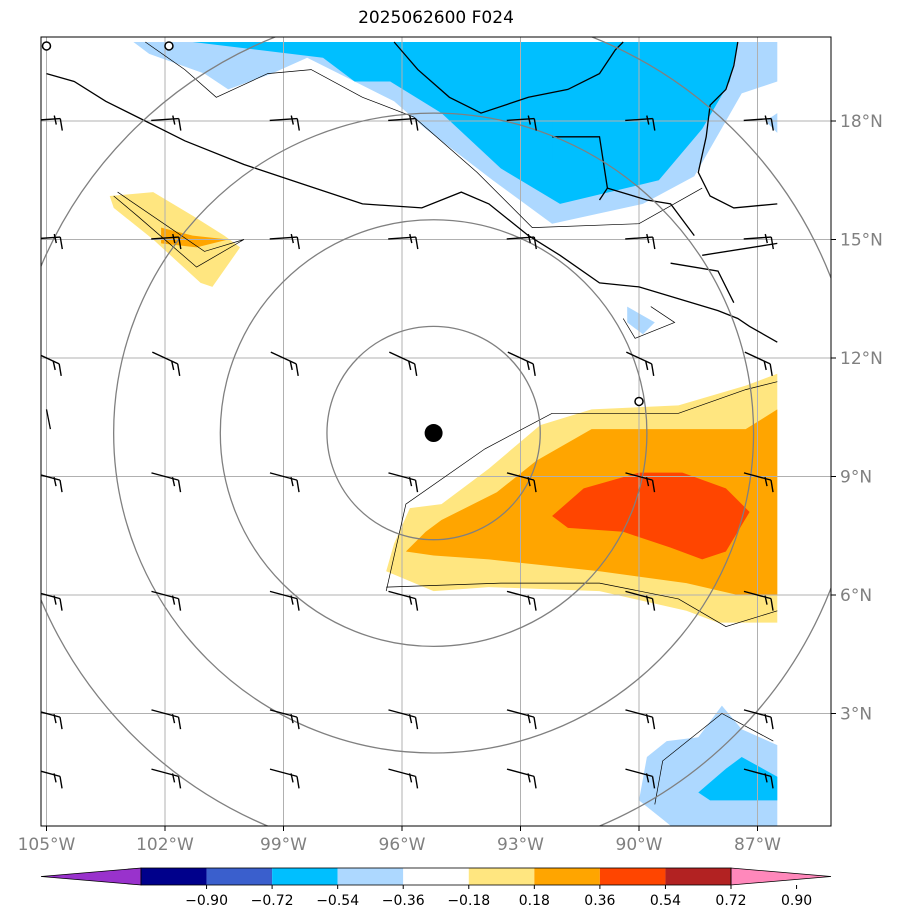 The height and width of the screenshot is (924, 902). What do you see at coordinates (639, 845) in the screenshot?
I see `lon-tick-label: 90°W` at bounding box center [639, 845].